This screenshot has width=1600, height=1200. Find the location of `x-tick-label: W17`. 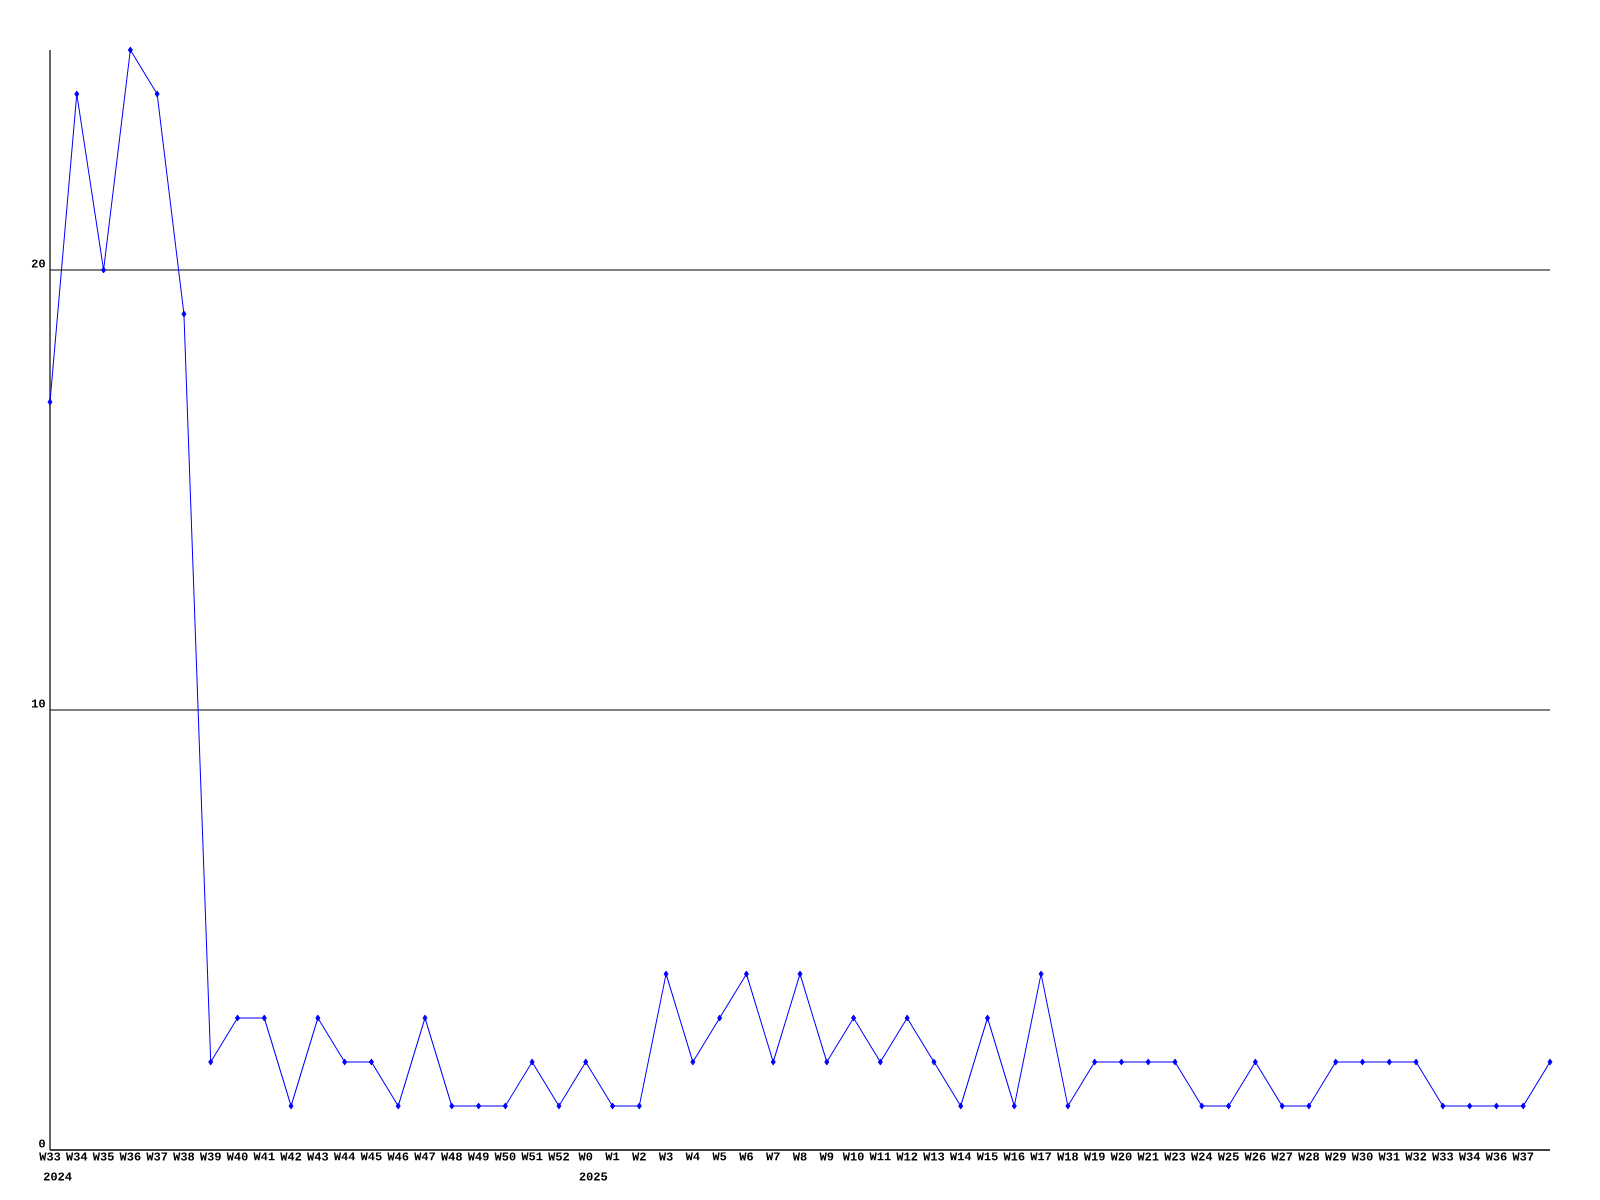

x-tick-label: W17 is located at coordinates (1041, 1156).